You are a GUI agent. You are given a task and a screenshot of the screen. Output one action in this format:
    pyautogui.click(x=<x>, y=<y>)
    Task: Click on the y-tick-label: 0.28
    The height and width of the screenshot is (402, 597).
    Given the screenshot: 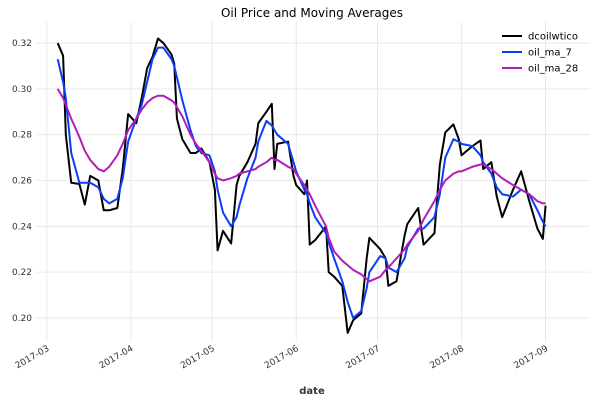 What is the action you would take?
    pyautogui.click(x=22, y=136)
    